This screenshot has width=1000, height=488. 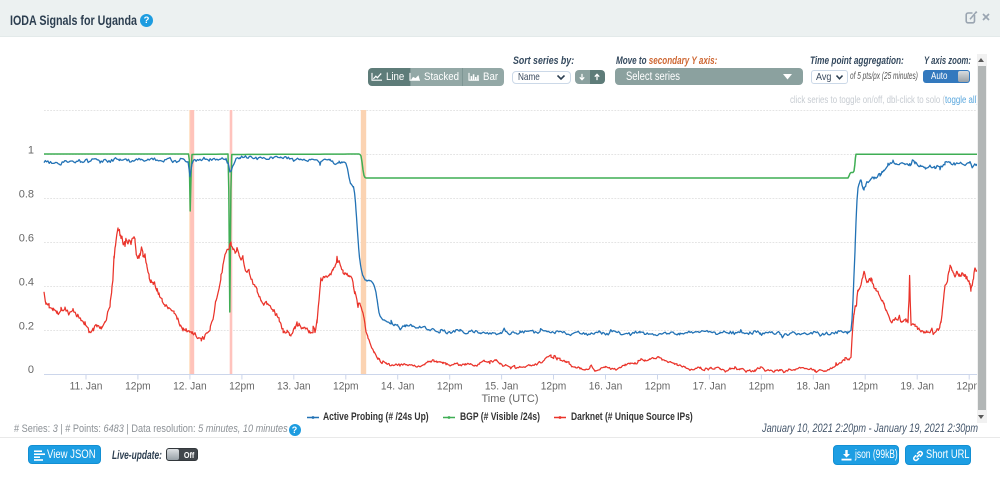 I want to click on svg-text: 13. Jan, so click(x=294, y=386).